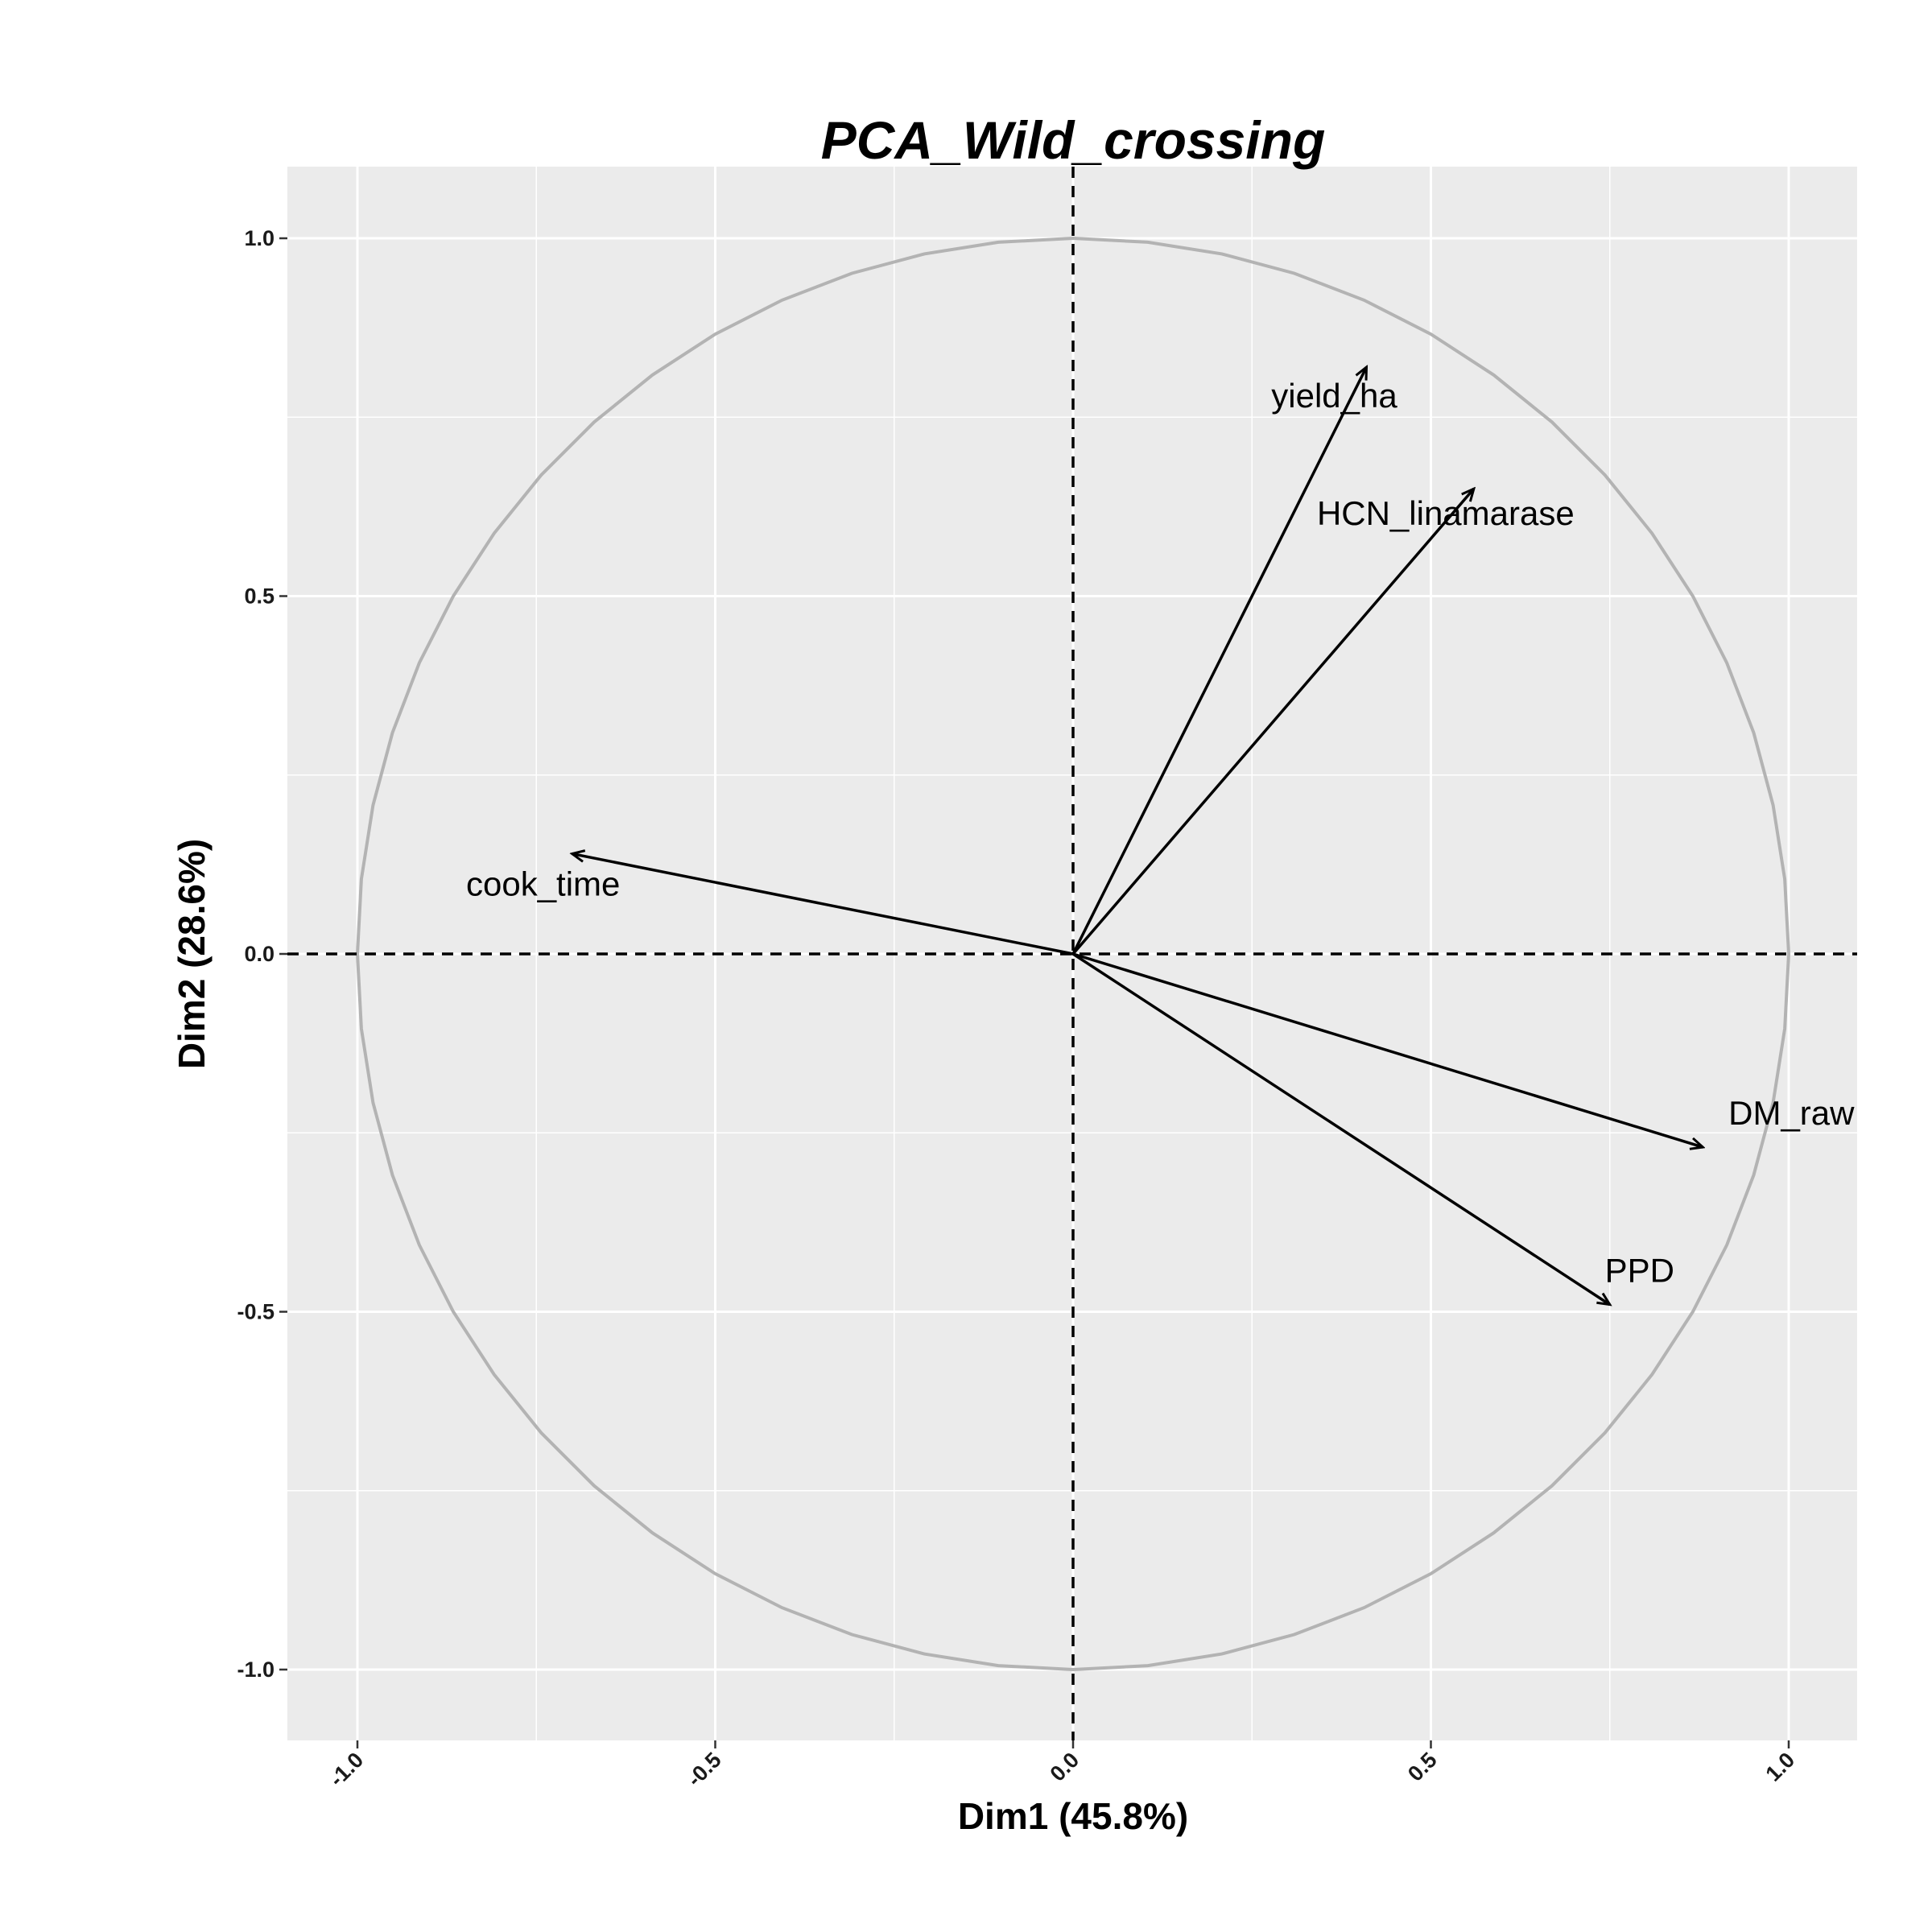  I want to click on arrow-DM_raw, so click(1387, 1049).